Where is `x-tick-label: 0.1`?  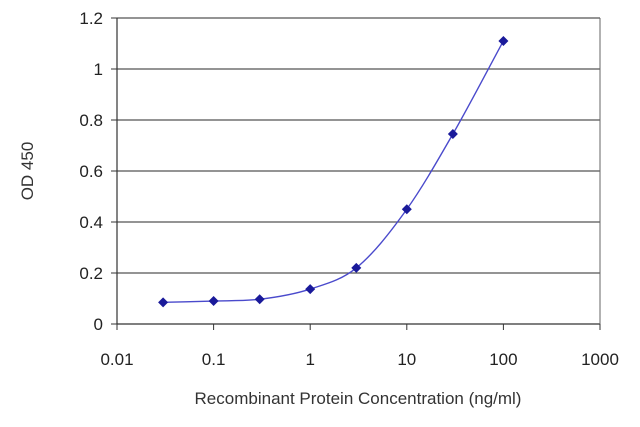
x-tick-label: 0.1 is located at coordinates (214, 359).